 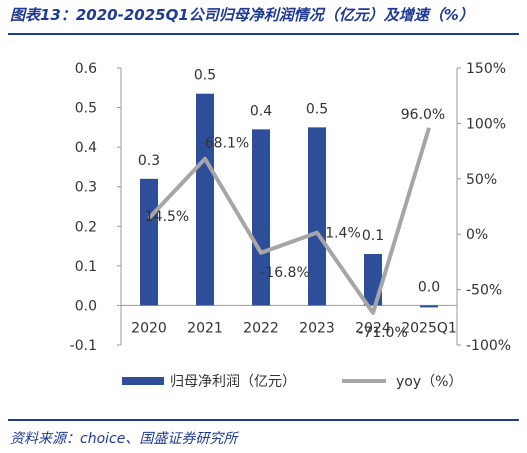 I want to click on x-tick-label: 2022, so click(x=261, y=328).